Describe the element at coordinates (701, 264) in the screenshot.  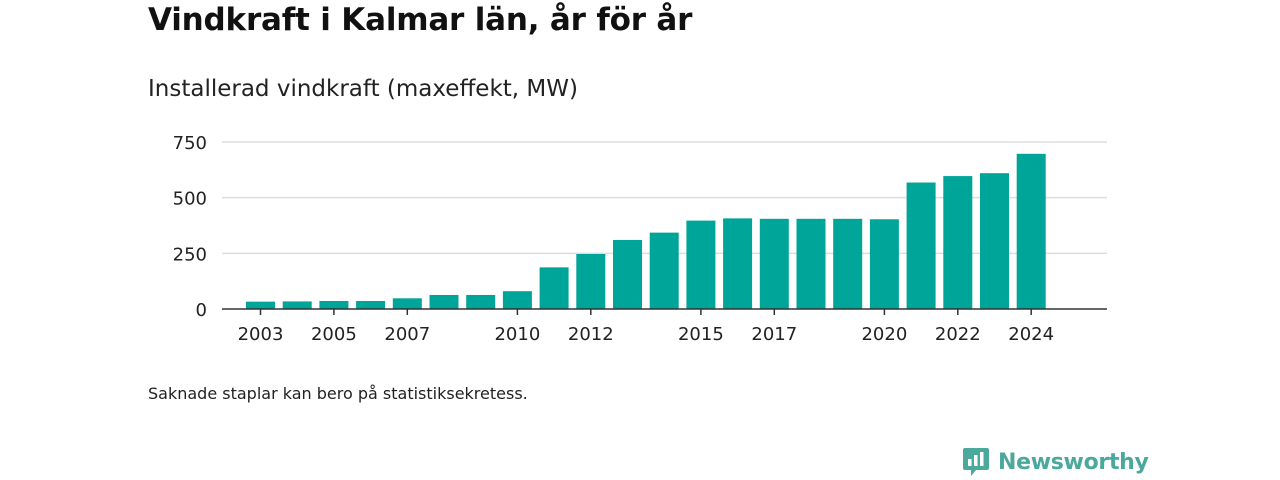
I see `bar-2015` at that location.